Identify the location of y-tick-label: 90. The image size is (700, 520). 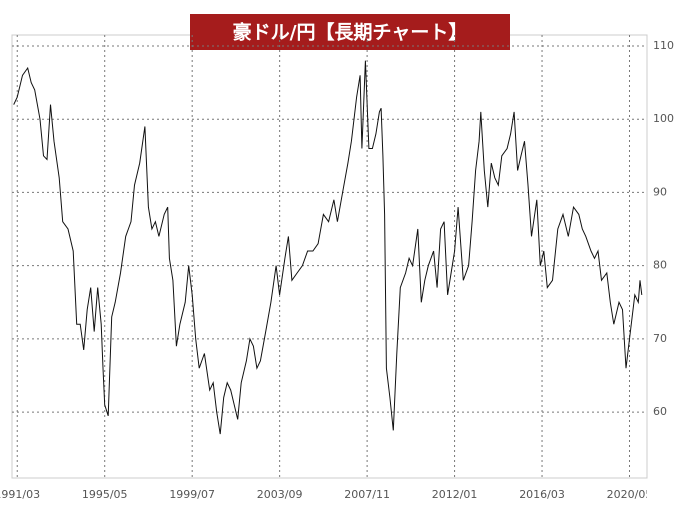
(660, 191).